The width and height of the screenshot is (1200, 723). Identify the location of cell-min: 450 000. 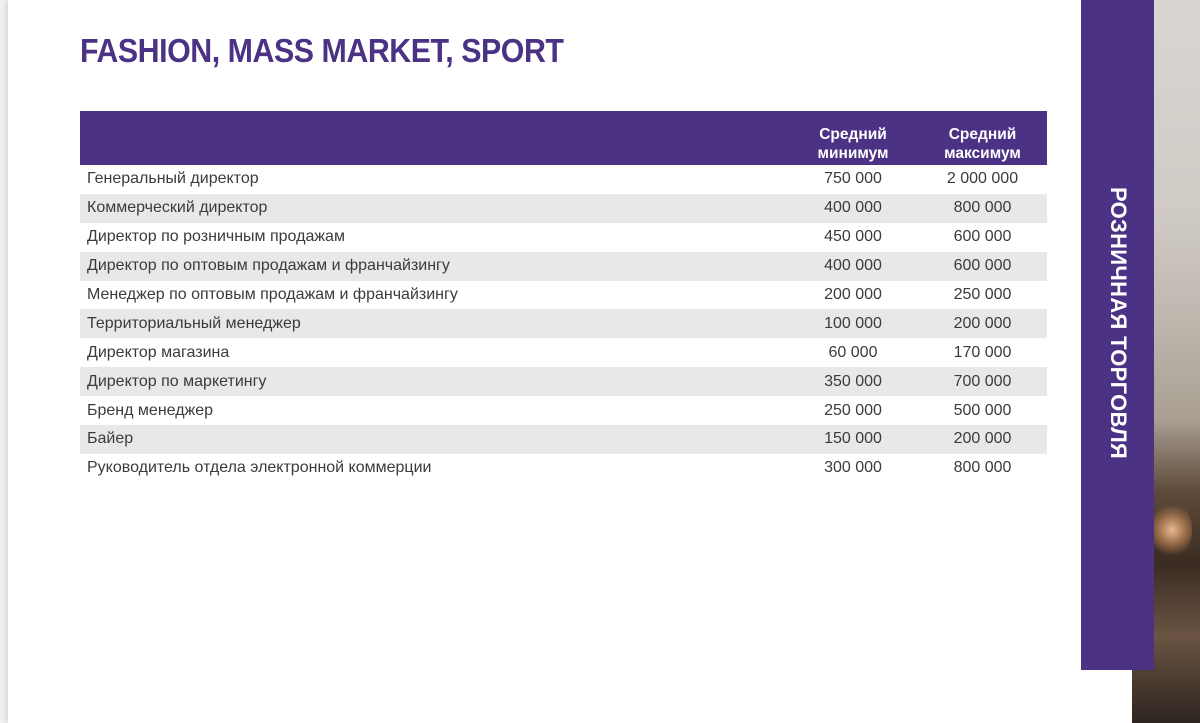
(853, 237).